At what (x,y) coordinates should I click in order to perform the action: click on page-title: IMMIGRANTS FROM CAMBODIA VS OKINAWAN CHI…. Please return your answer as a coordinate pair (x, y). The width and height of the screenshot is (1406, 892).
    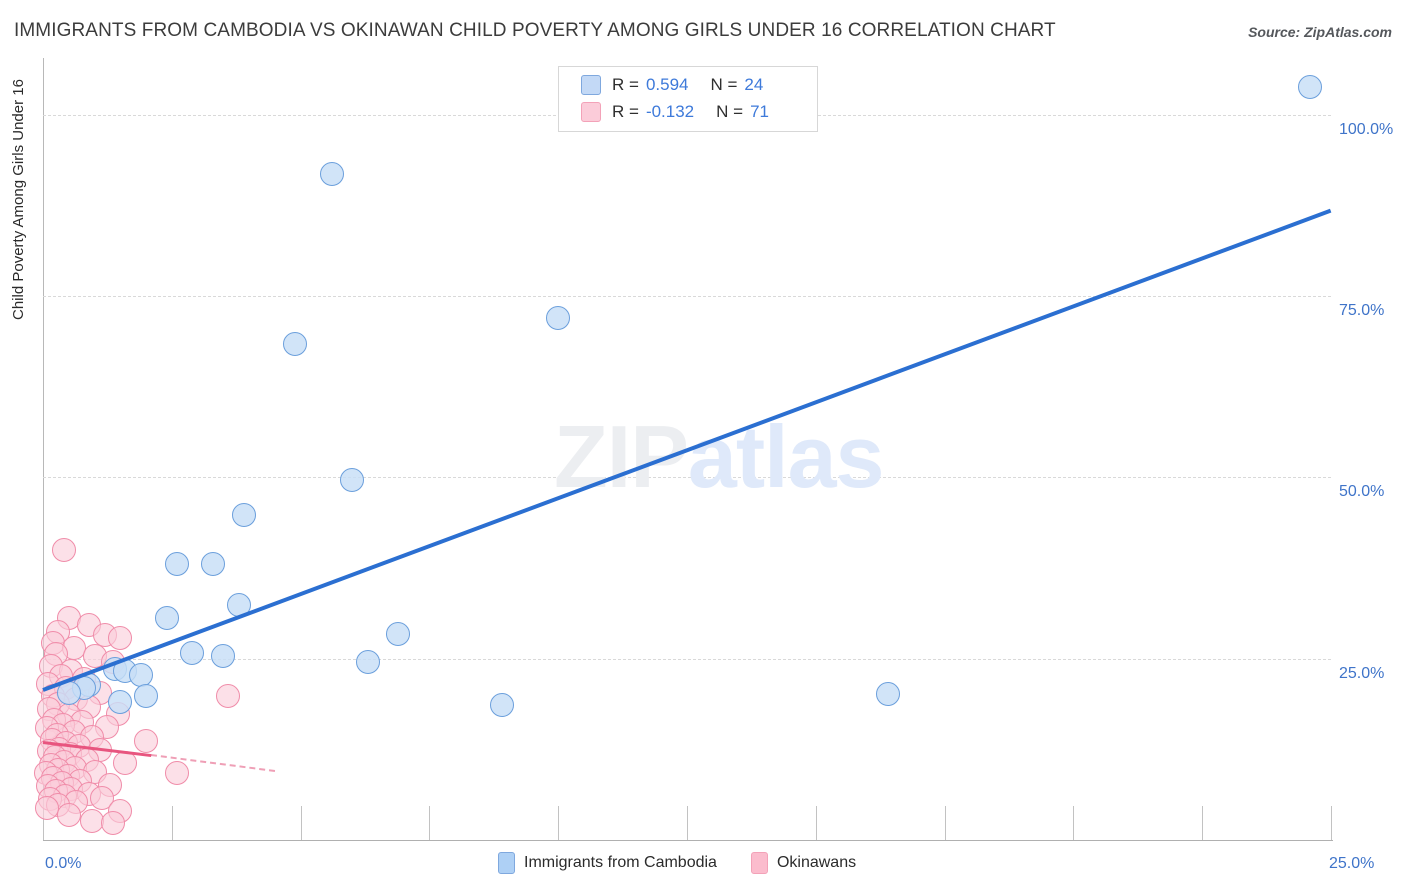
    Looking at the image, I should click on (535, 30).